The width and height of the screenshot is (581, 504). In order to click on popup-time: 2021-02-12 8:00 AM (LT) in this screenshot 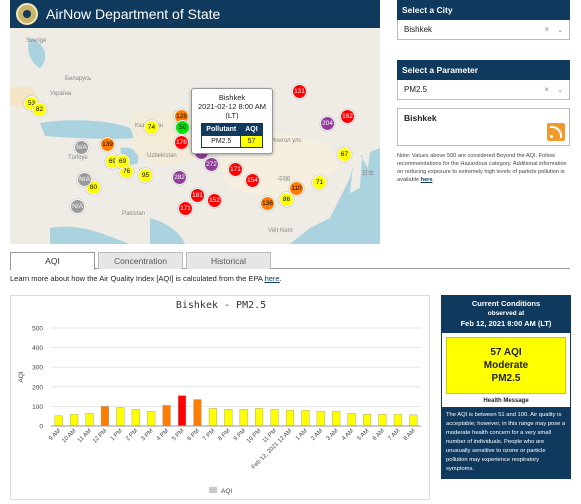, I will do `click(232, 111)`.